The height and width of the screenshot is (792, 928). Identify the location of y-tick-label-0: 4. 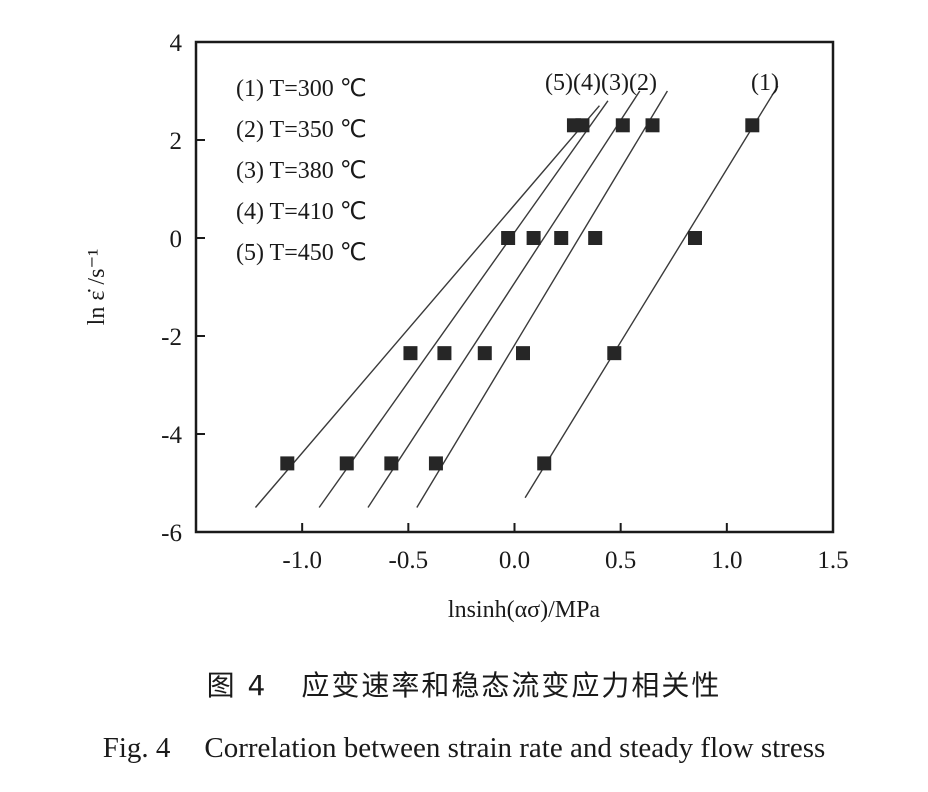
(176, 43).